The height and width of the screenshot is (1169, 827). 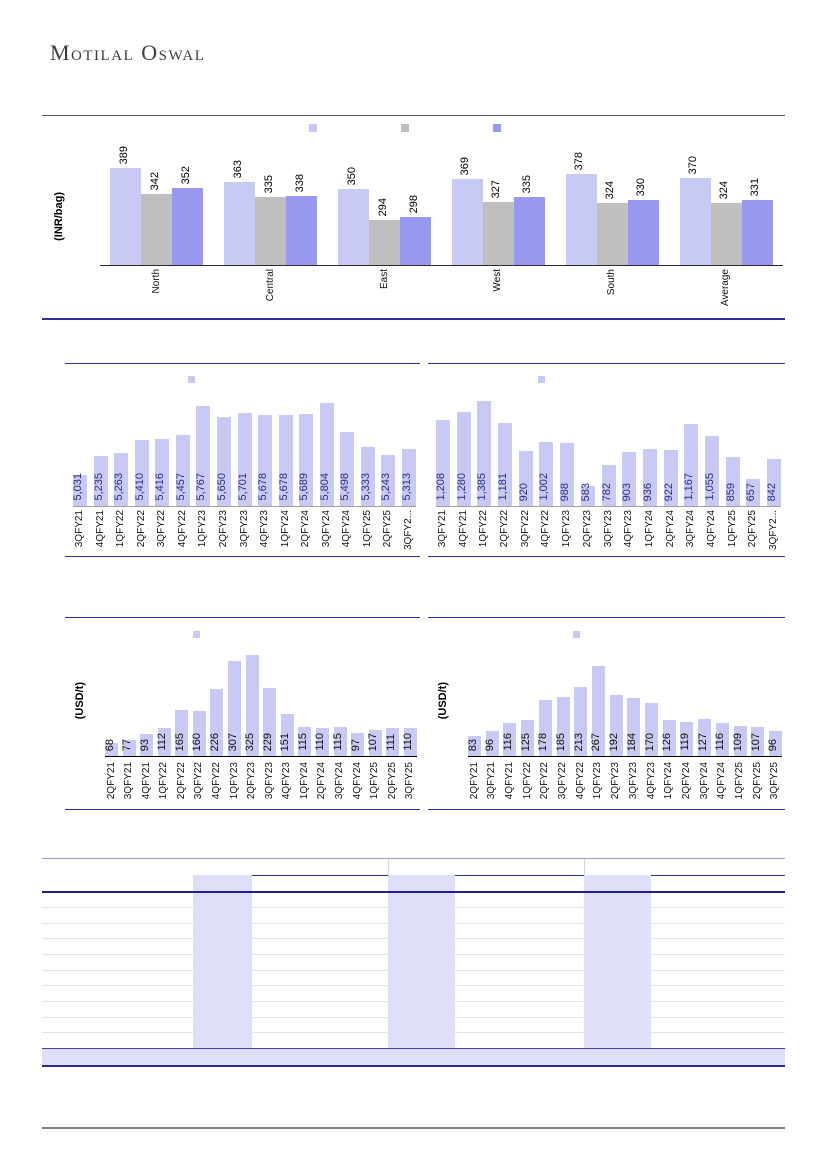 I want to click on x-tick-label: 4QFY21, so click(x=100, y=529).